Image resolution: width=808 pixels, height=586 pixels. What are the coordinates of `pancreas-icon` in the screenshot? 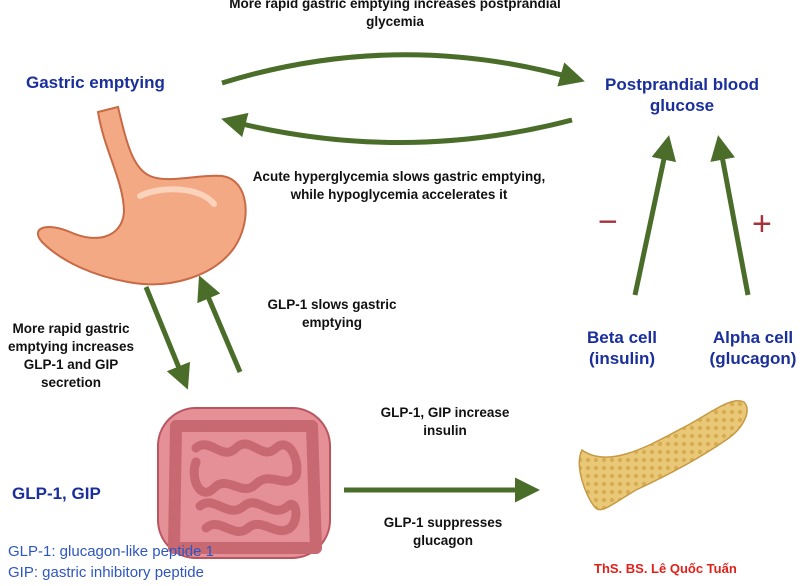 It's located at (663, 455).